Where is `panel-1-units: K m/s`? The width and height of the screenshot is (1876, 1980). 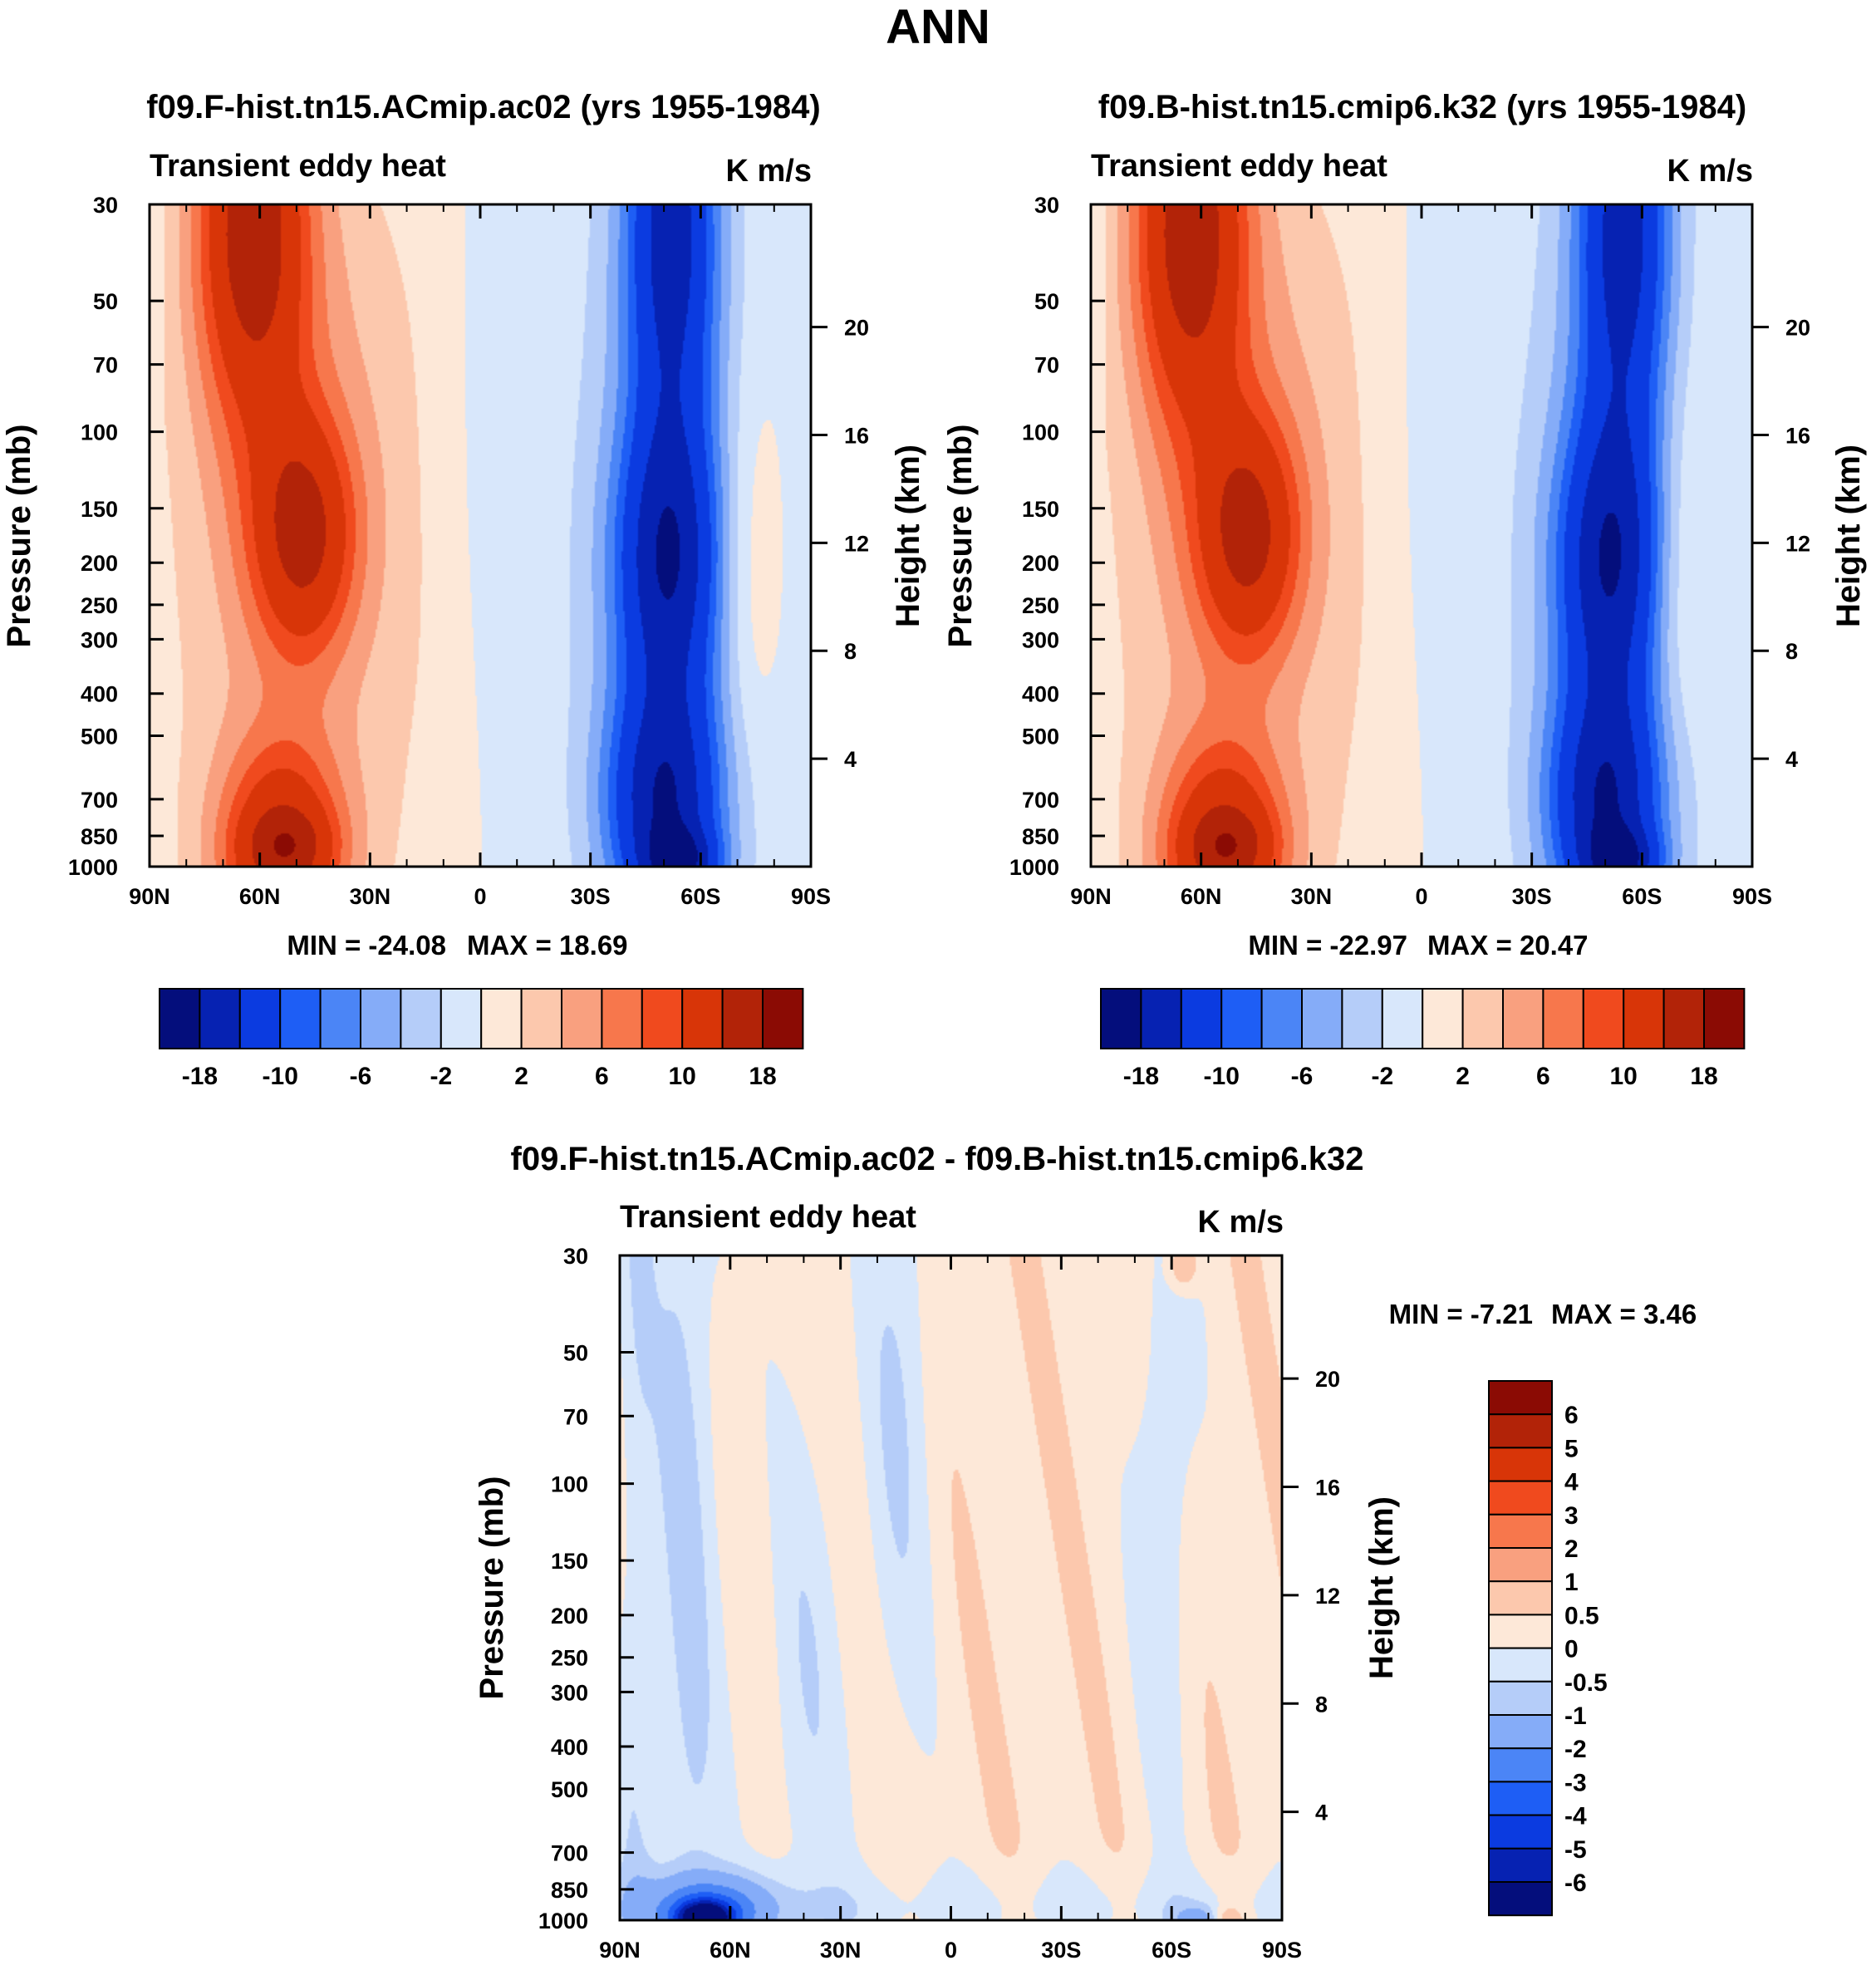
panel-1-units: K m/s is located at coordinates (769, 171).